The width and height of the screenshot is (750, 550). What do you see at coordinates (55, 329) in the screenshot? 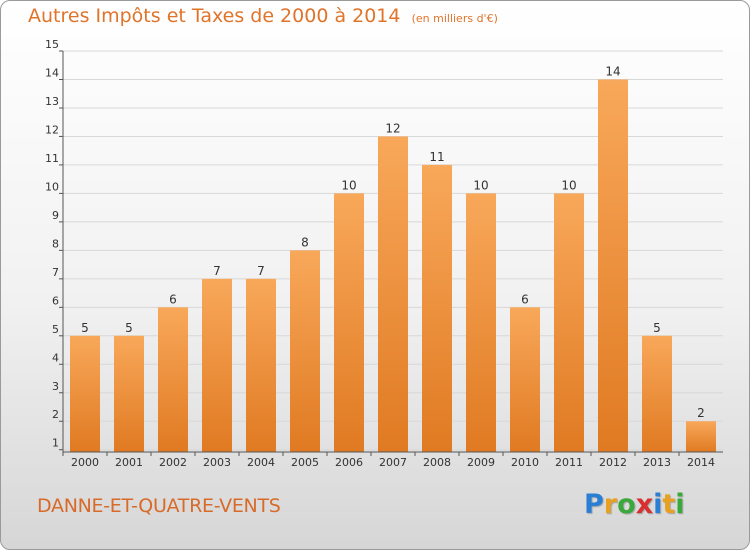
I see `y-tick-label: 5` at bounding box center [55, 329].